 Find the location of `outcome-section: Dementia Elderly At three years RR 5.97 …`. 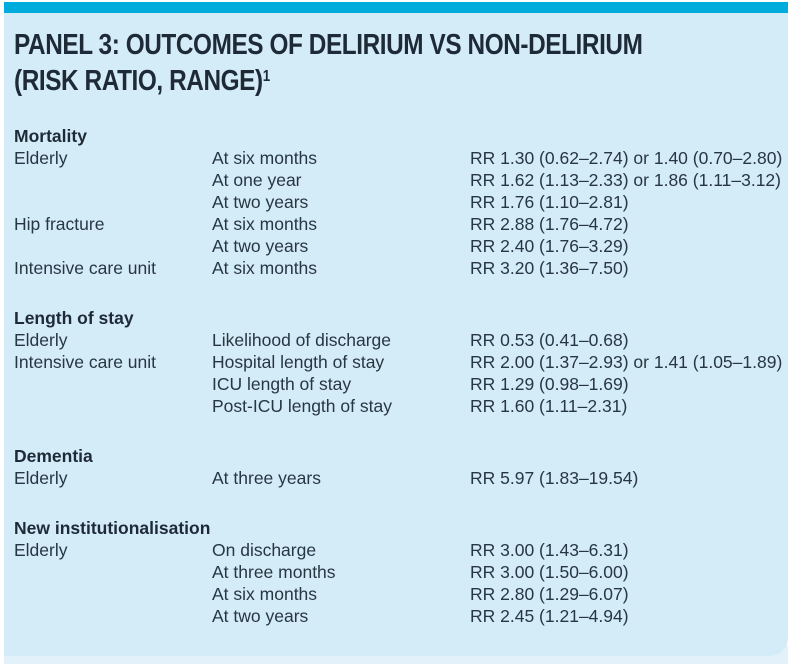

outcome-section: Dementia Elderly At three years RR 5.97 … is located at coordinates (397, 467).